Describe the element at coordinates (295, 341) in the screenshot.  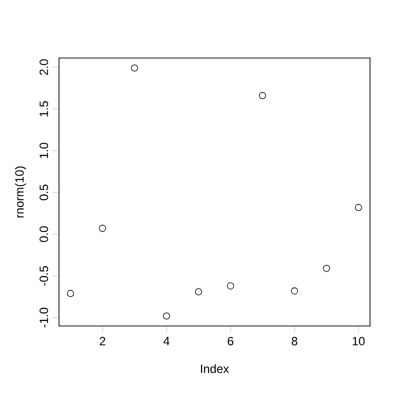
I see `x-tick-label: 8` at that location.